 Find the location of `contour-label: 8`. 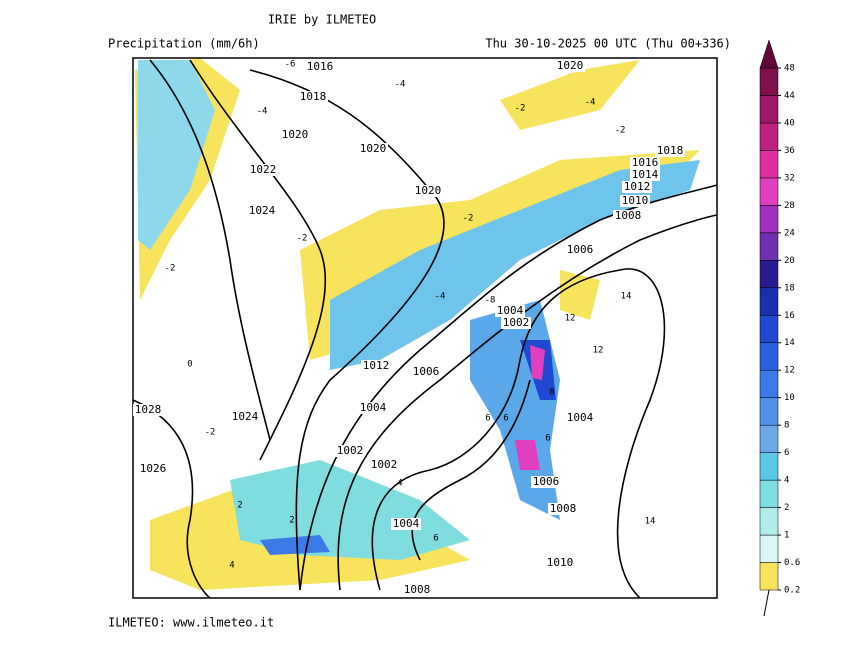

contour-label: 8 is located at coordinates (551, 393).